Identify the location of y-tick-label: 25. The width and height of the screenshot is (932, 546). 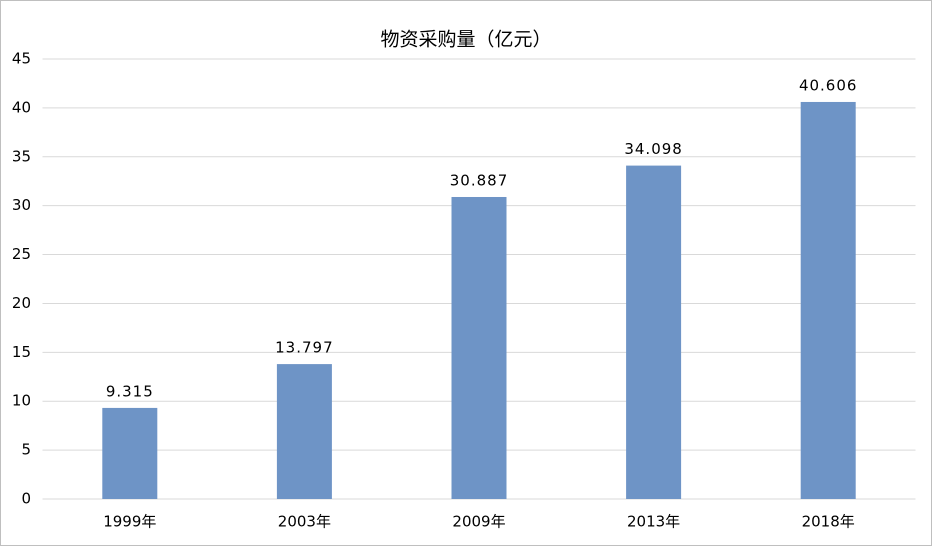
(21, 254).